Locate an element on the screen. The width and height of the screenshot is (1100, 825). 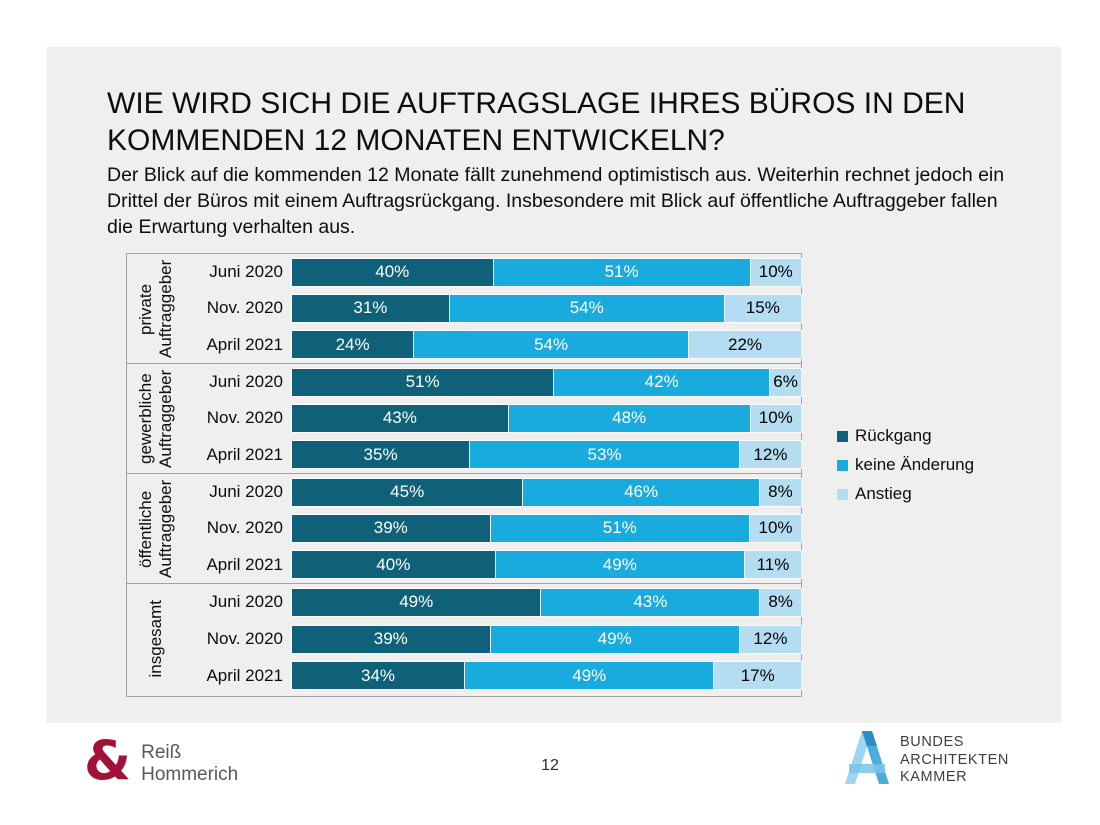
stacked-bar: 49% 43% 8% is located at coordinates (546, 602).